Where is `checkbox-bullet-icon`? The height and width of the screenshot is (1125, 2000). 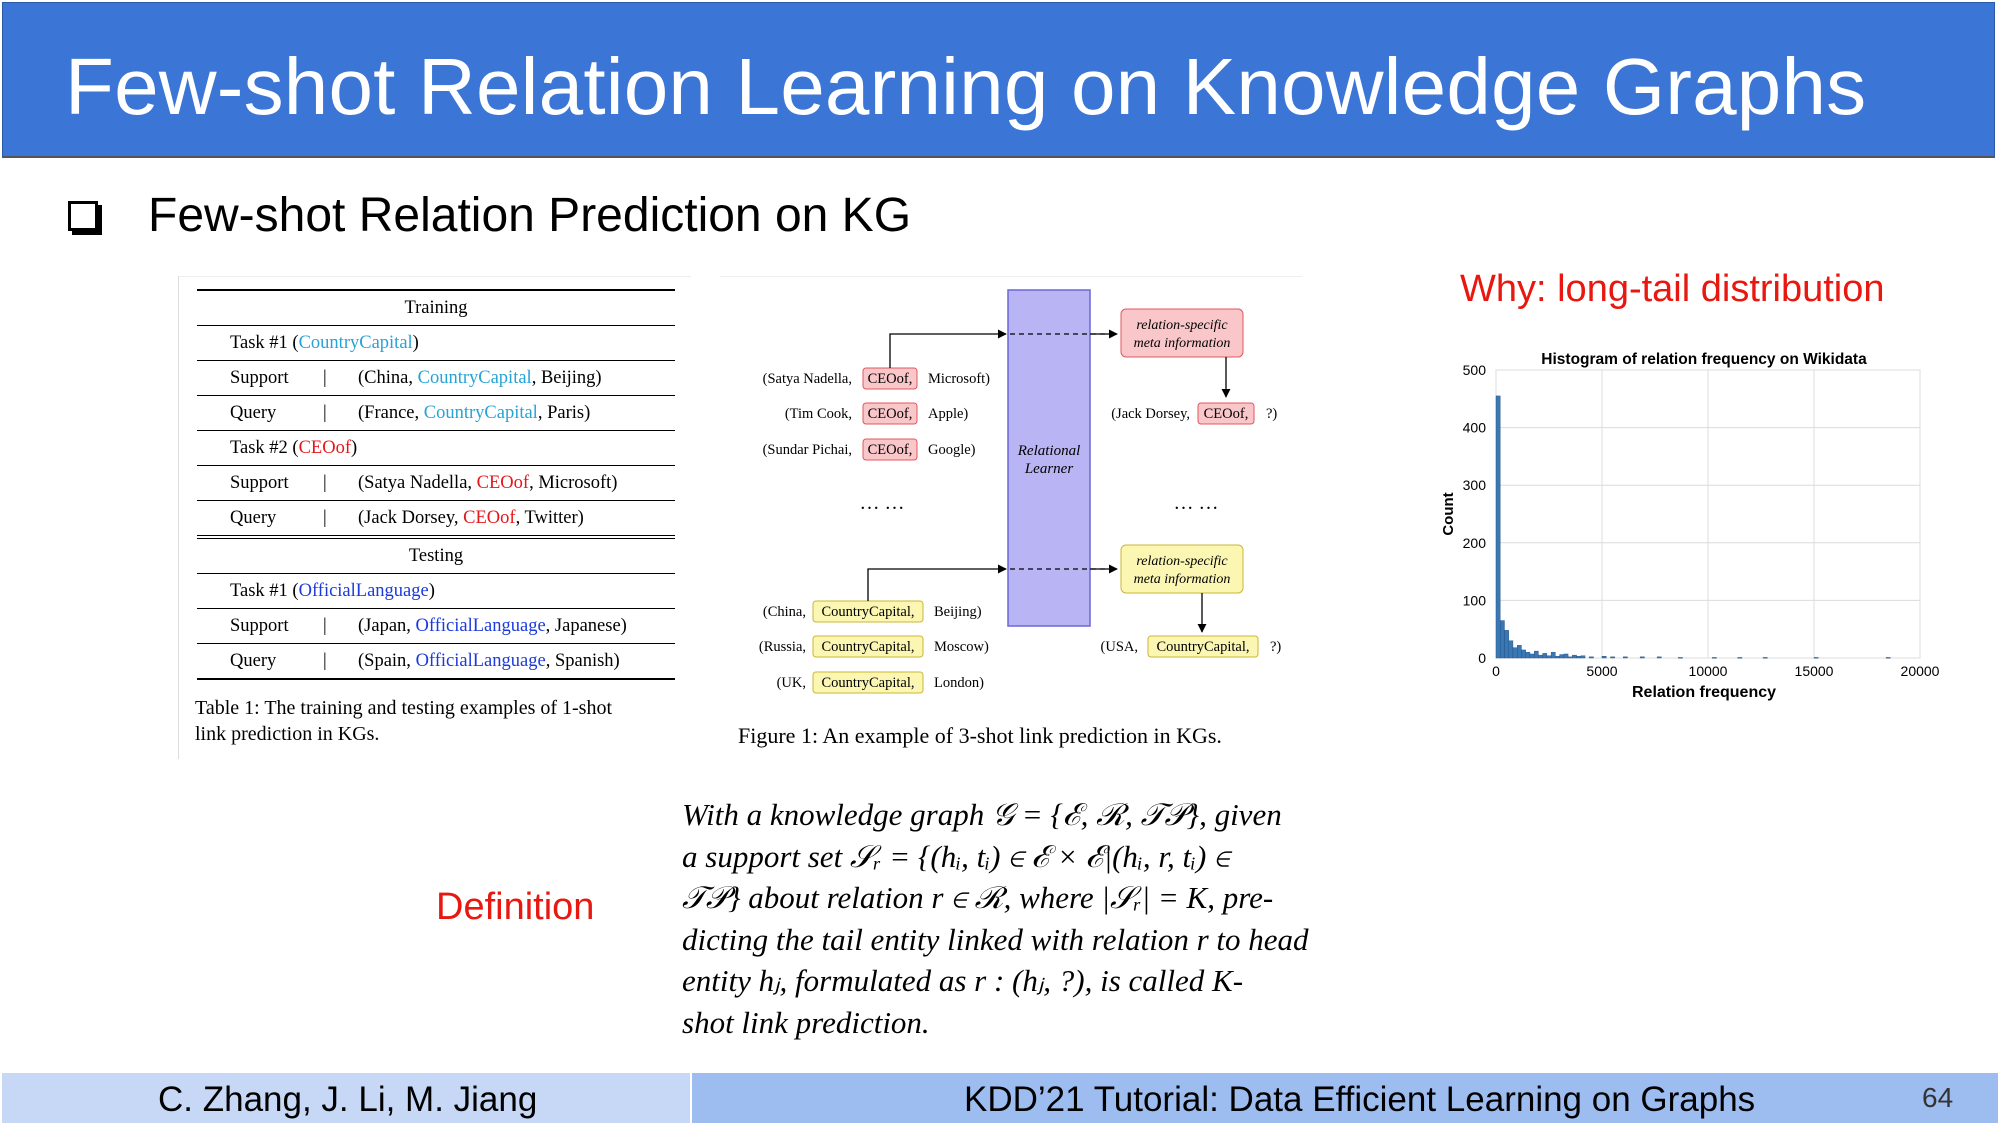 checkbox-bullet-icon is located at coordinates (85, 217).